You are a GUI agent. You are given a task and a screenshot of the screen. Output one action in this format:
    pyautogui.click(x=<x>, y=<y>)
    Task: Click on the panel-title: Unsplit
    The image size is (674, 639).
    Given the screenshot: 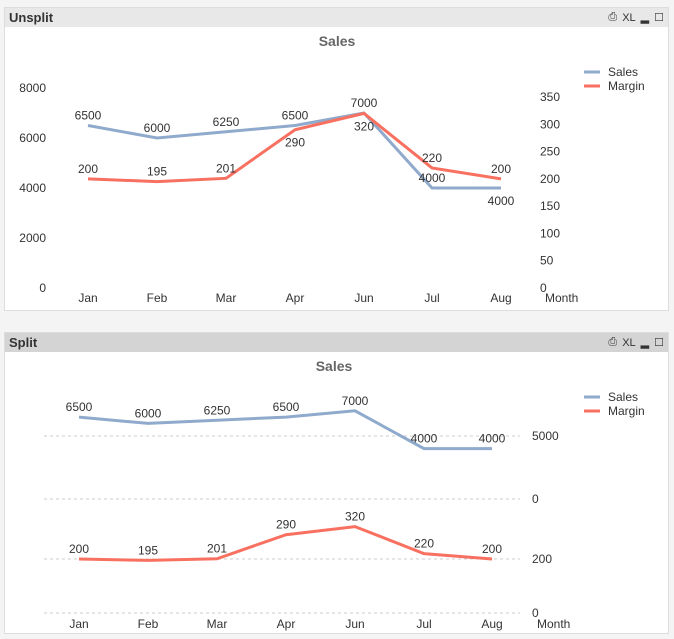 What is the action you would take?
    pyautogui.click(x=31, y=17)
    